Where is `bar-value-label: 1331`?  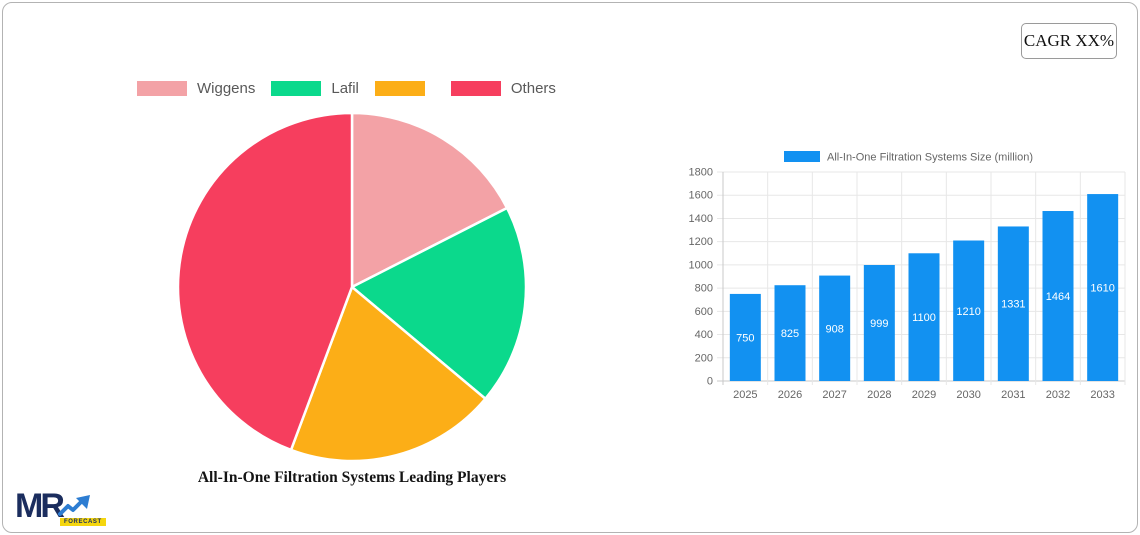 bar-value-label: 1331 is located at coordinates (1013, 305).